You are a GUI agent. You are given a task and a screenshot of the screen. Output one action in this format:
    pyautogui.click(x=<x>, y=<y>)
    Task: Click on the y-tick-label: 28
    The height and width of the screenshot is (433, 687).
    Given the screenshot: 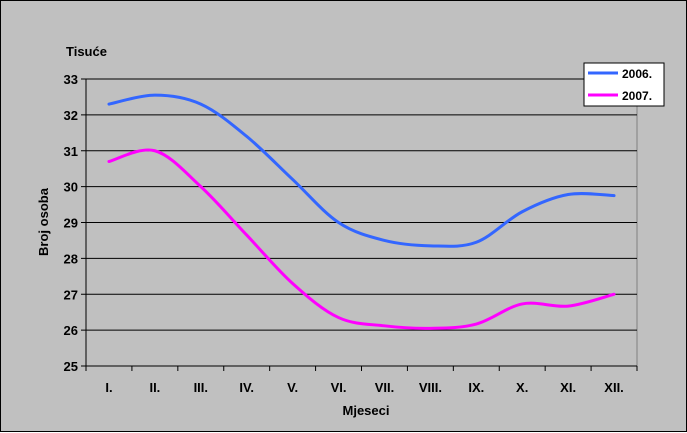 What is the action you would take?
    pyautogui.click(x=71, y=258)
    